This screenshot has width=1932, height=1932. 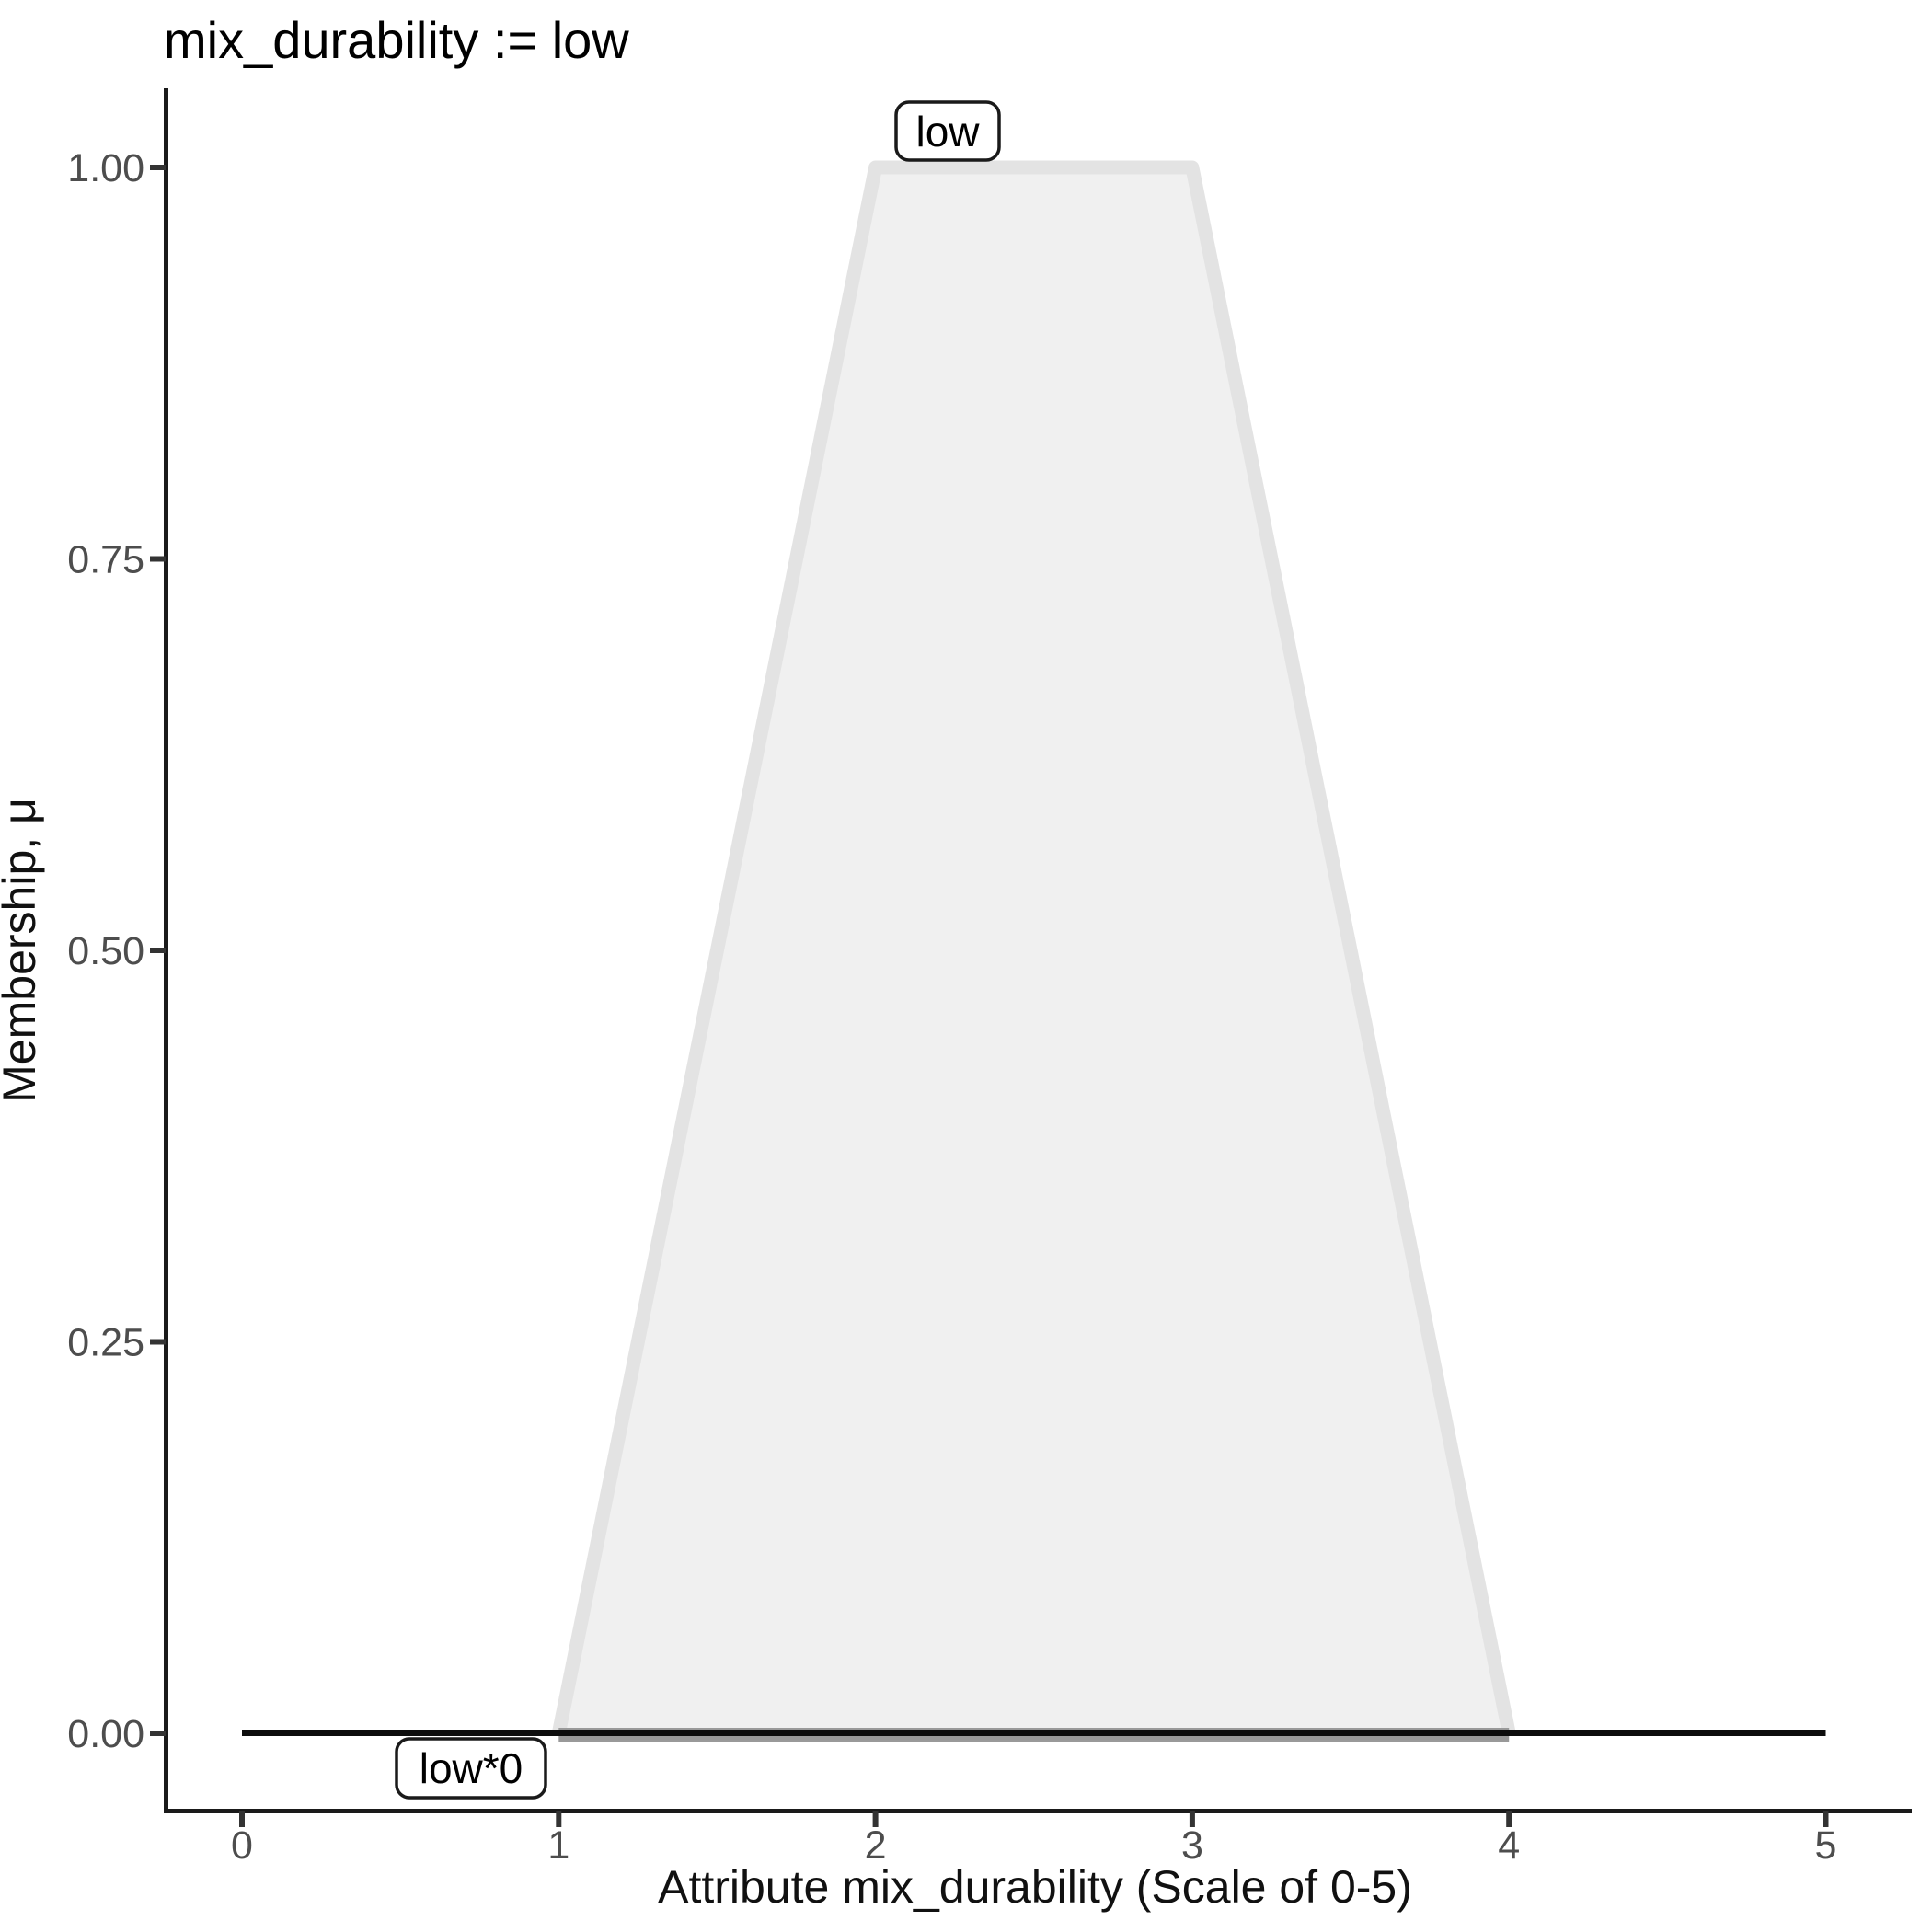 What do you see at coordinates (1192, 1845) in the screenshot?
I see `x-tick-label: 3` at bounding box center [1192, 1845].